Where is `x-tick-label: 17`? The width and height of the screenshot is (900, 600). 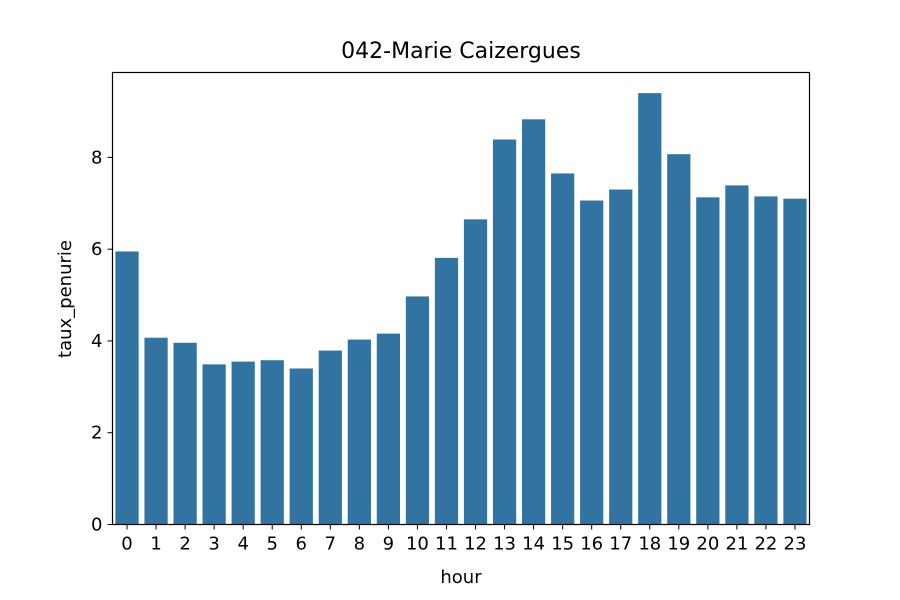
x-tick-label: 17 is located at coordinates (620, 544).